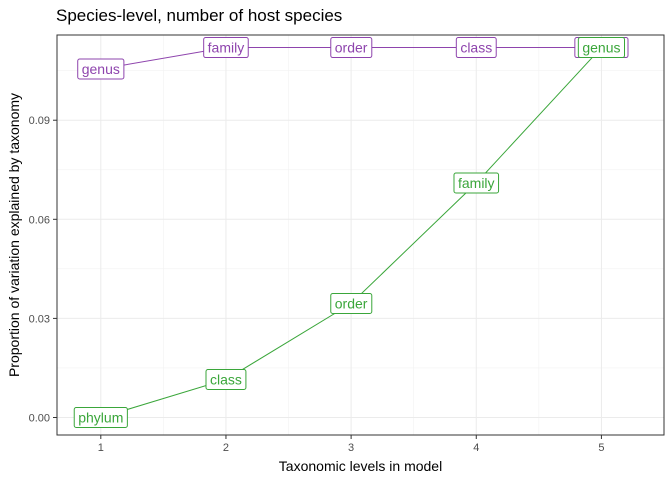 This screenshot has height=480, width=672. Describe the element at coordinates (360, 466) in the screenshot. I see `x-axis-title: Taxonomic levels in model` at that location.